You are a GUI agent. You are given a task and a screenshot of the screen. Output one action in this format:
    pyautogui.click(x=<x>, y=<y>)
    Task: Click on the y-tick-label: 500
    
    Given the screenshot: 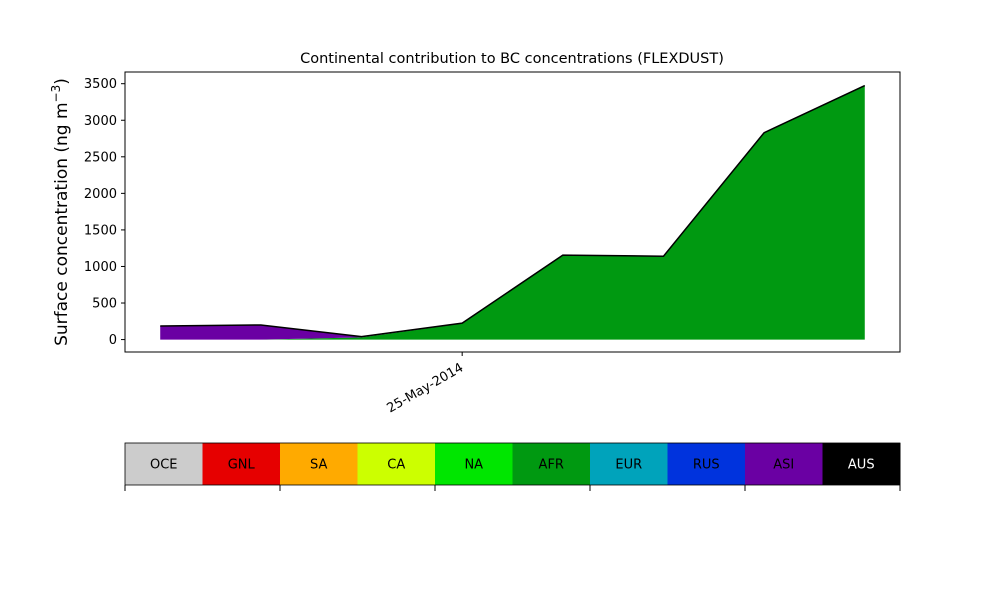 What is the action you would take?
    pyautogui.click(x=104, y=304)
    